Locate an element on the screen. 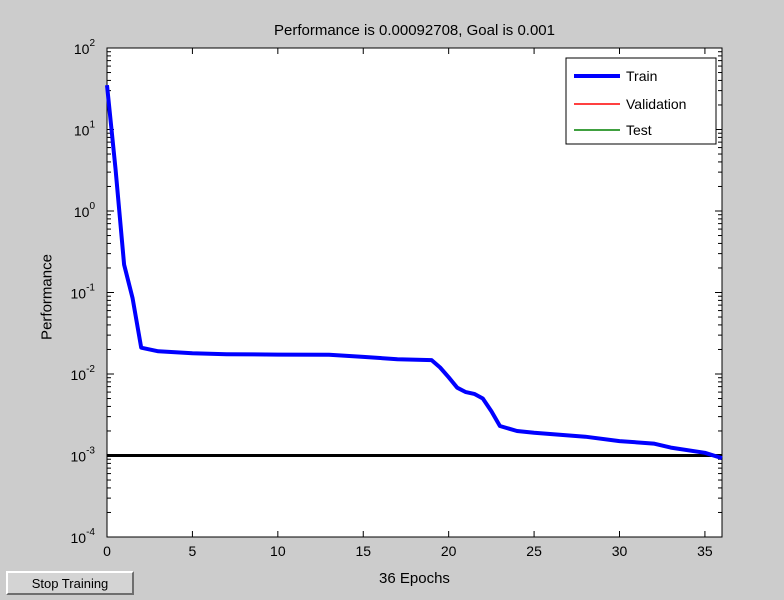 The height and width of the screenshot is (600, 784). chart-title: Performance is 0.00092708, Goal is 0.001 is located at coordinates (414, 30).